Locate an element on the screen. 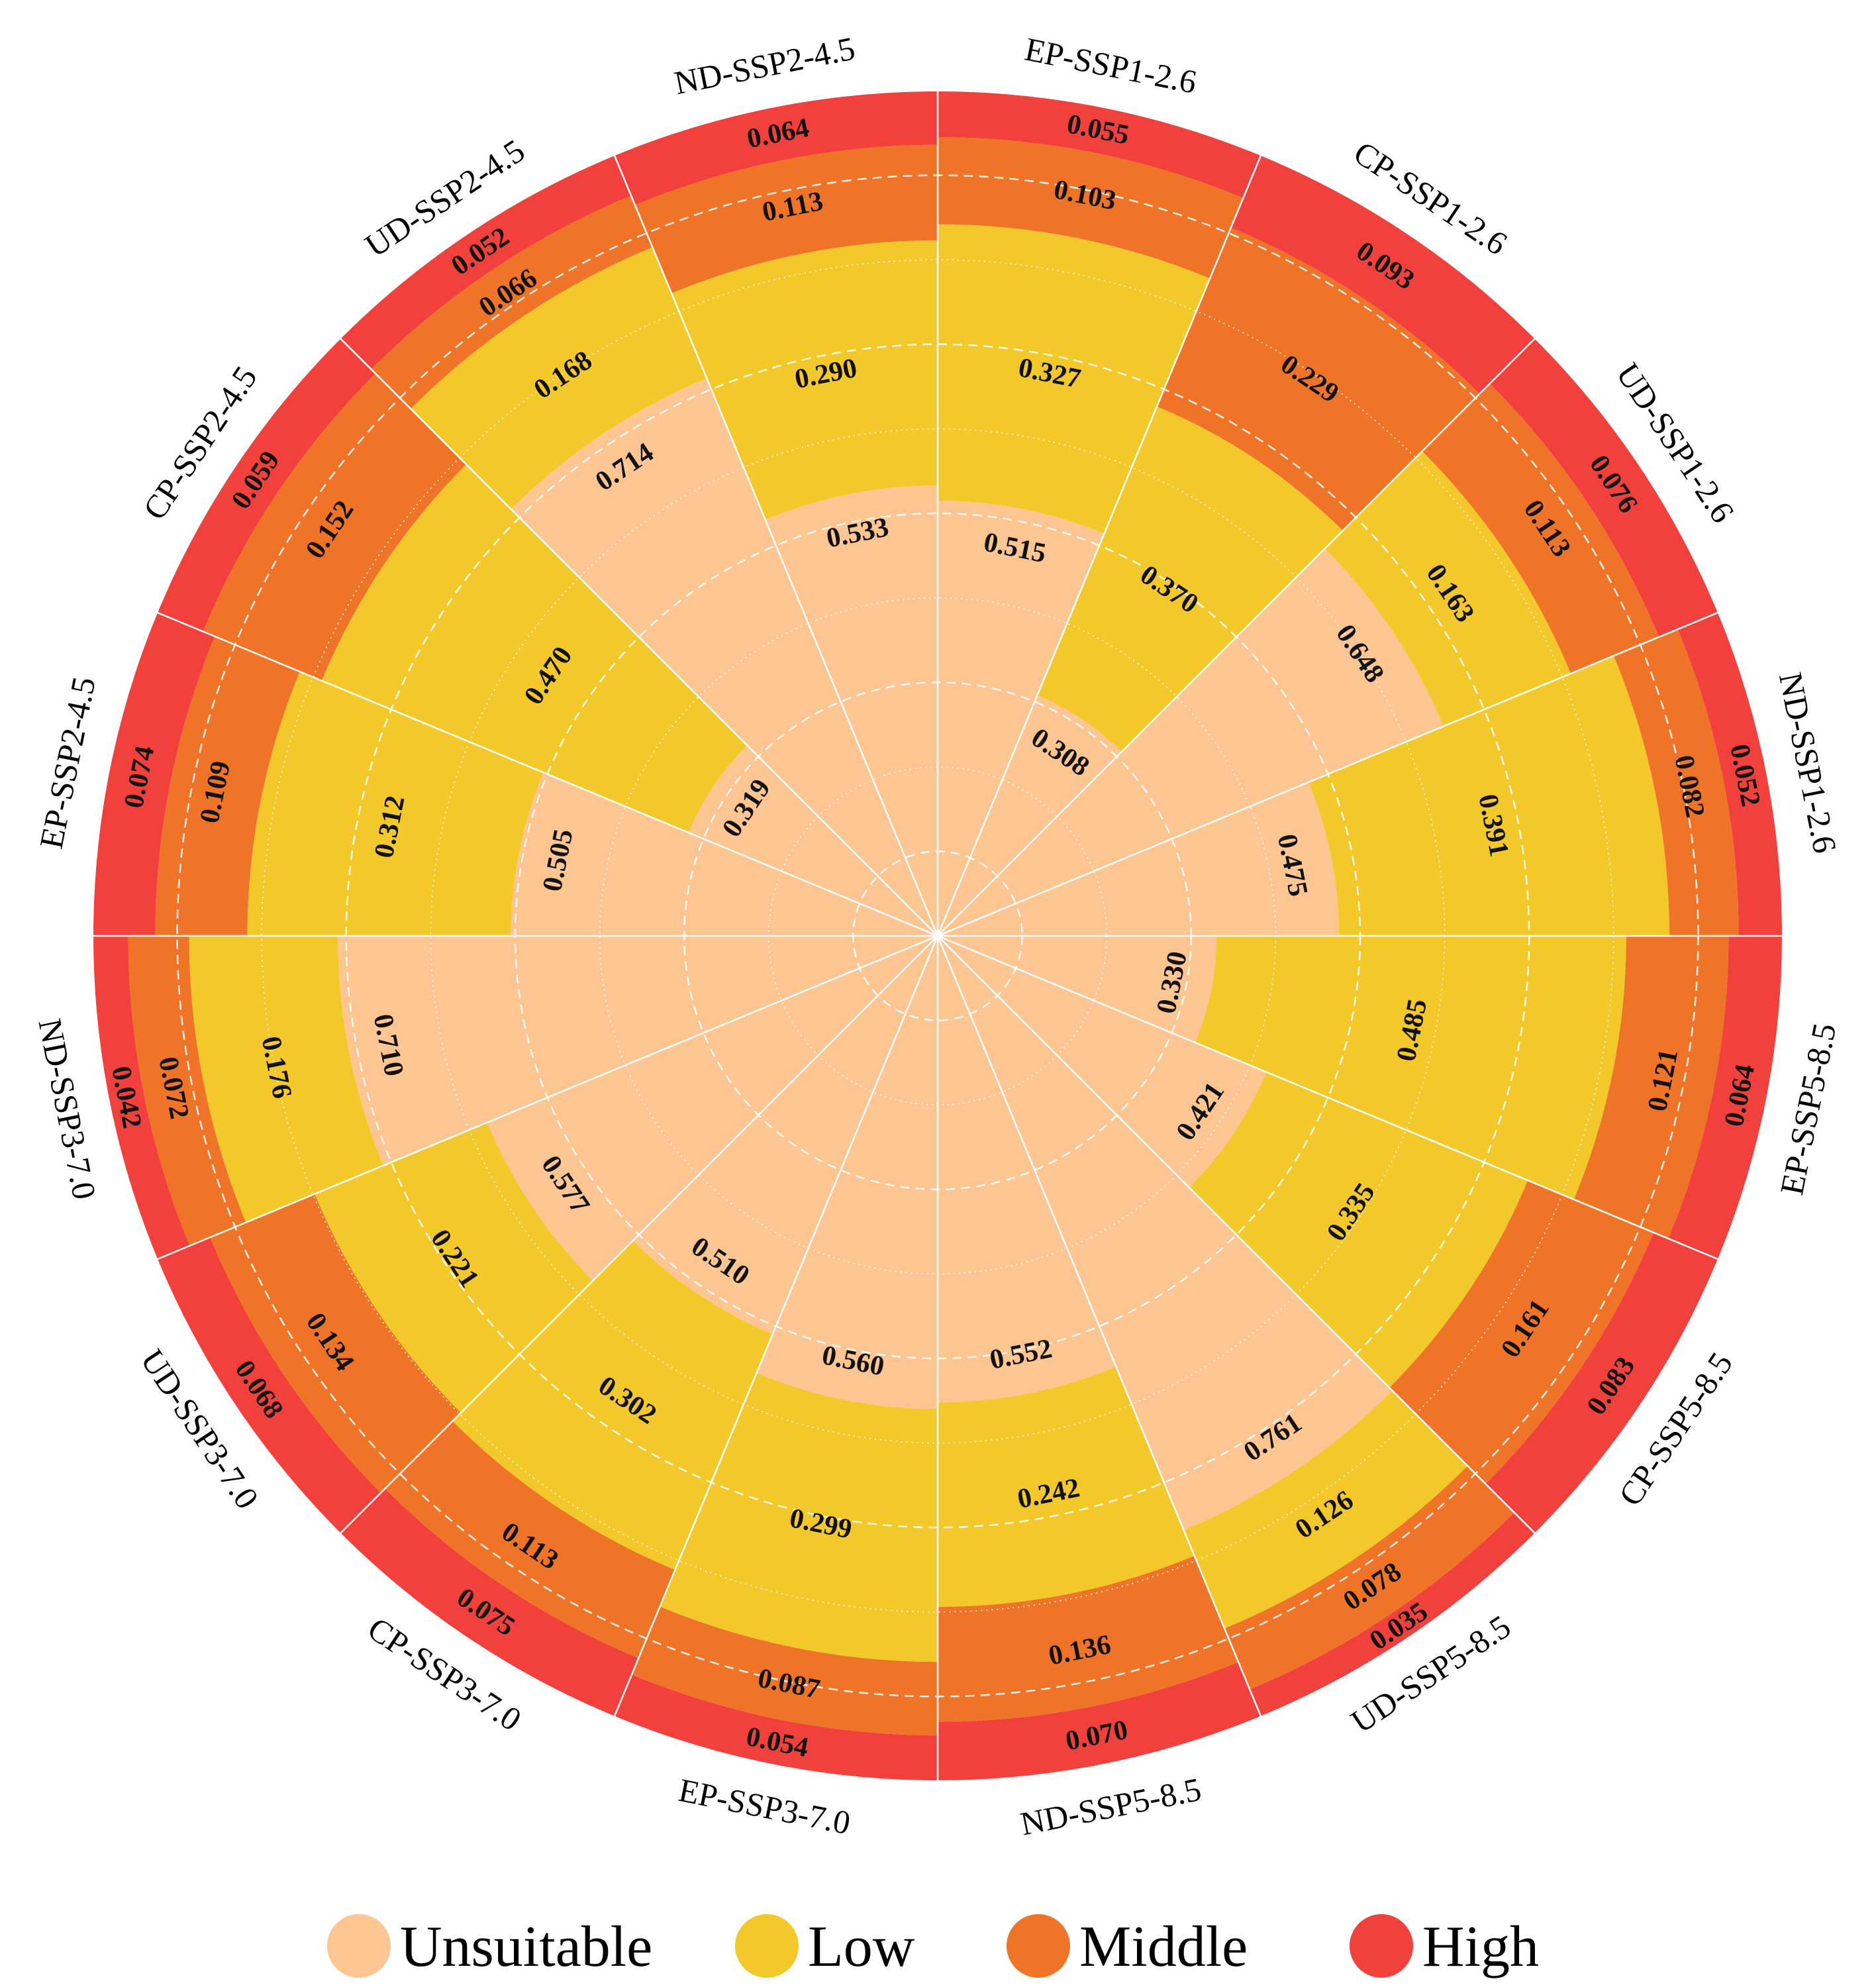  legend: Unsuitable Low Middle High is located at coordinates (933, 1946).